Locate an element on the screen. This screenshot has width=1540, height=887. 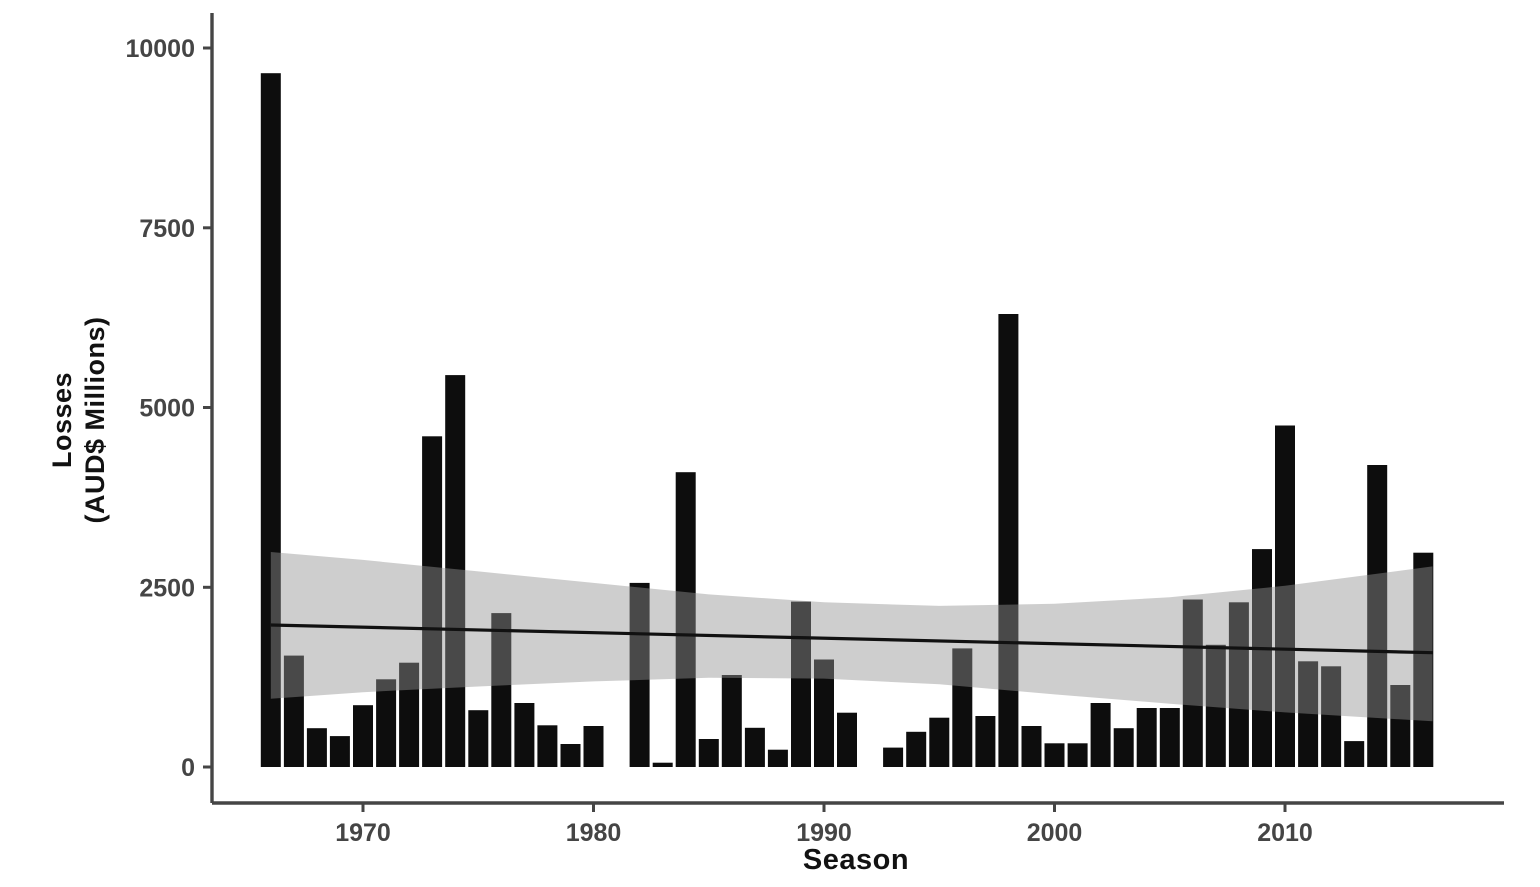
bar-1972 is located at coordinates (409, 714).